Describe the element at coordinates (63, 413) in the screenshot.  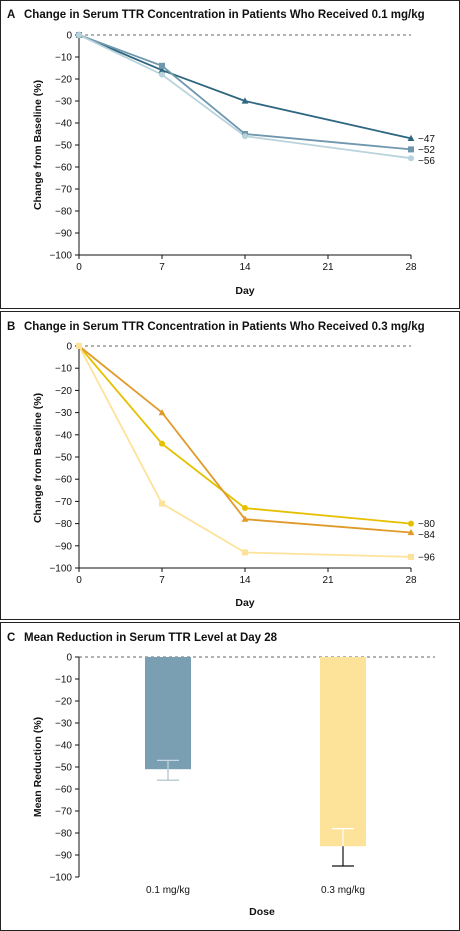
I see `panel-b-ytick-label: −30` at that location.